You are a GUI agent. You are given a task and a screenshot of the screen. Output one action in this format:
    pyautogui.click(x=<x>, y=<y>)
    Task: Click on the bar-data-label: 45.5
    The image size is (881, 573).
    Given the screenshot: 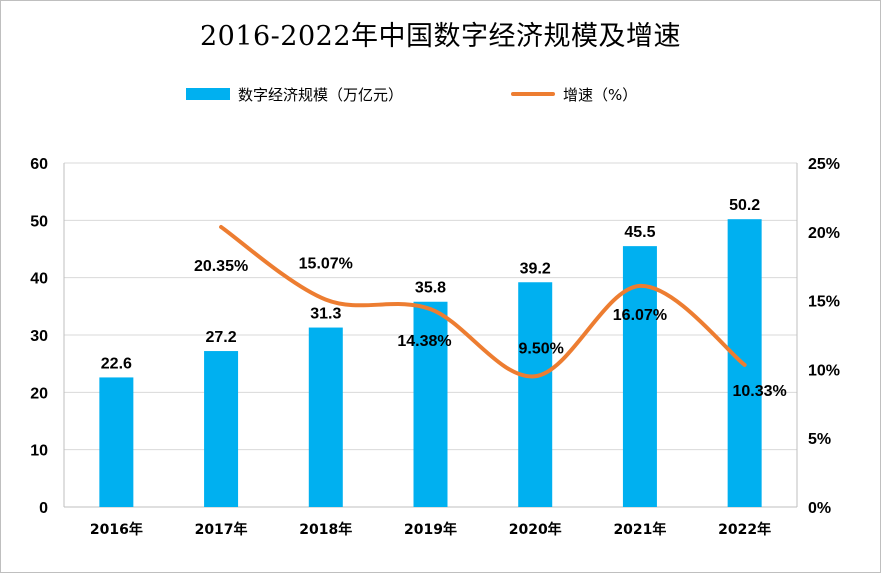 What is the action you would take?
    pyautogui.click(x=639, y=232)
    